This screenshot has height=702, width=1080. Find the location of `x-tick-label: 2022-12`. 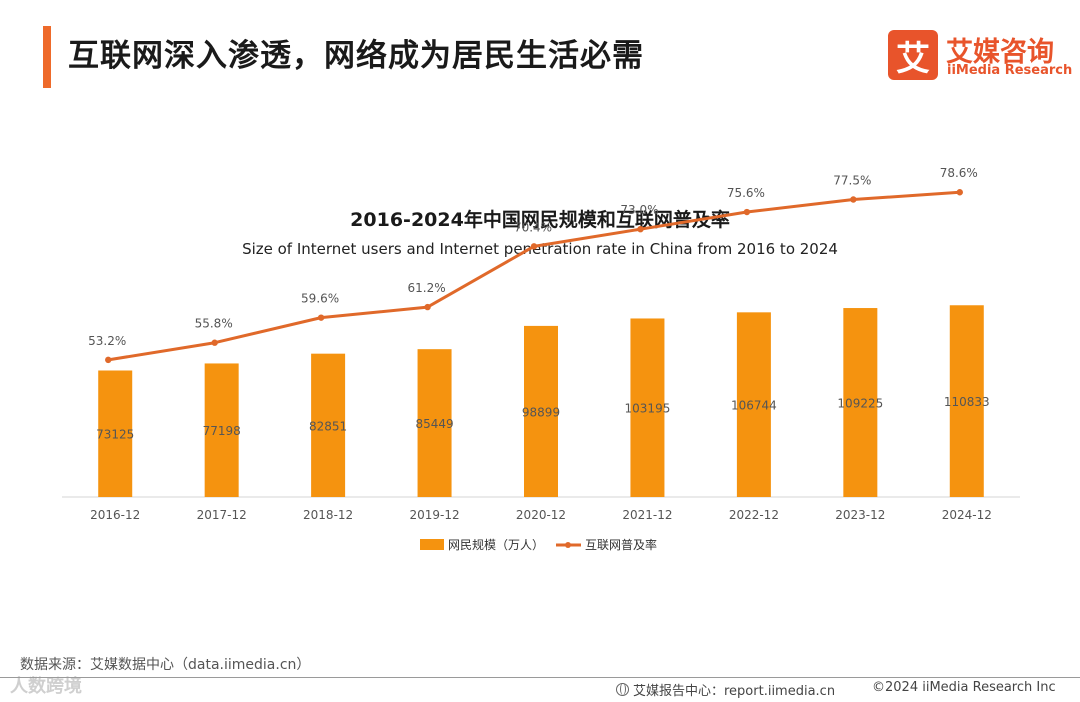

x-tick-label: 2022-12 is located at coordinates (754, 515).